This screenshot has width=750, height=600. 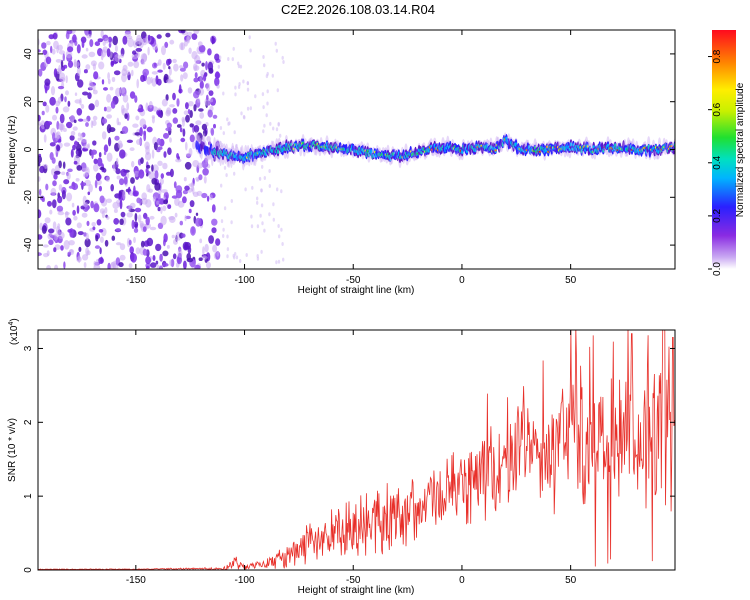 I want to click on y-tick-label: 20, so click(x=28, y=102).